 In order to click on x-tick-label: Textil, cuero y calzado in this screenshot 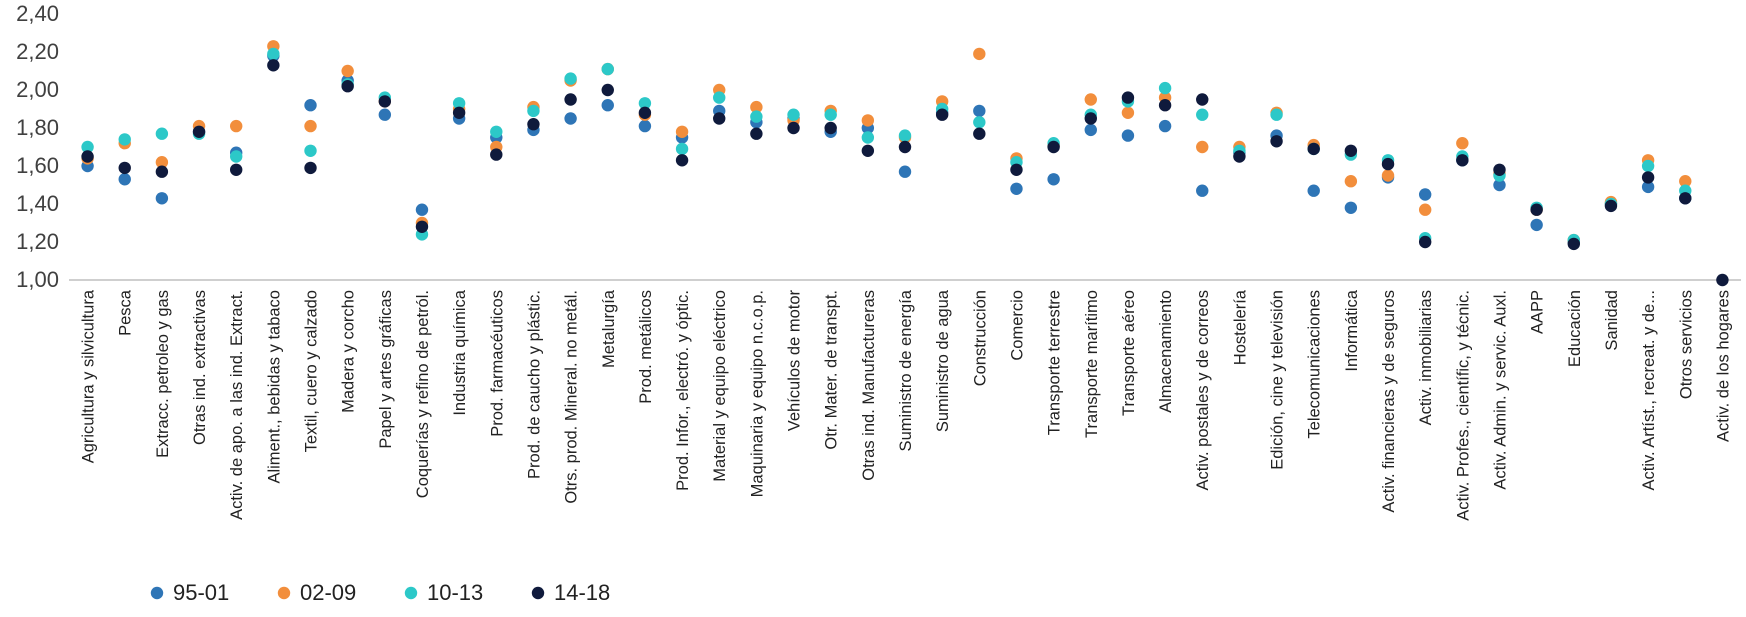, I will do `click(312, 371)`.